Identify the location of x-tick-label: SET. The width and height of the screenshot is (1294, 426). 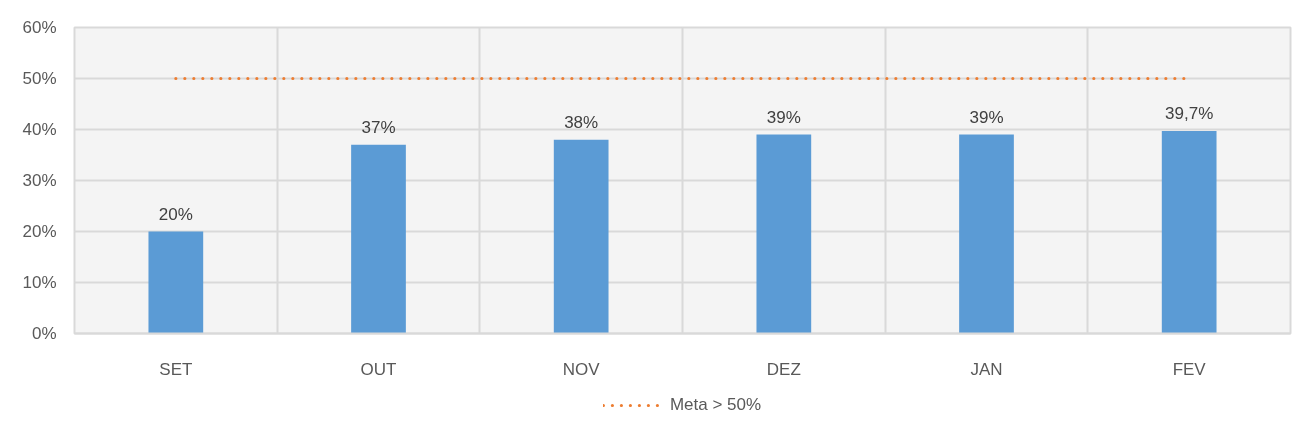
(176, 369).